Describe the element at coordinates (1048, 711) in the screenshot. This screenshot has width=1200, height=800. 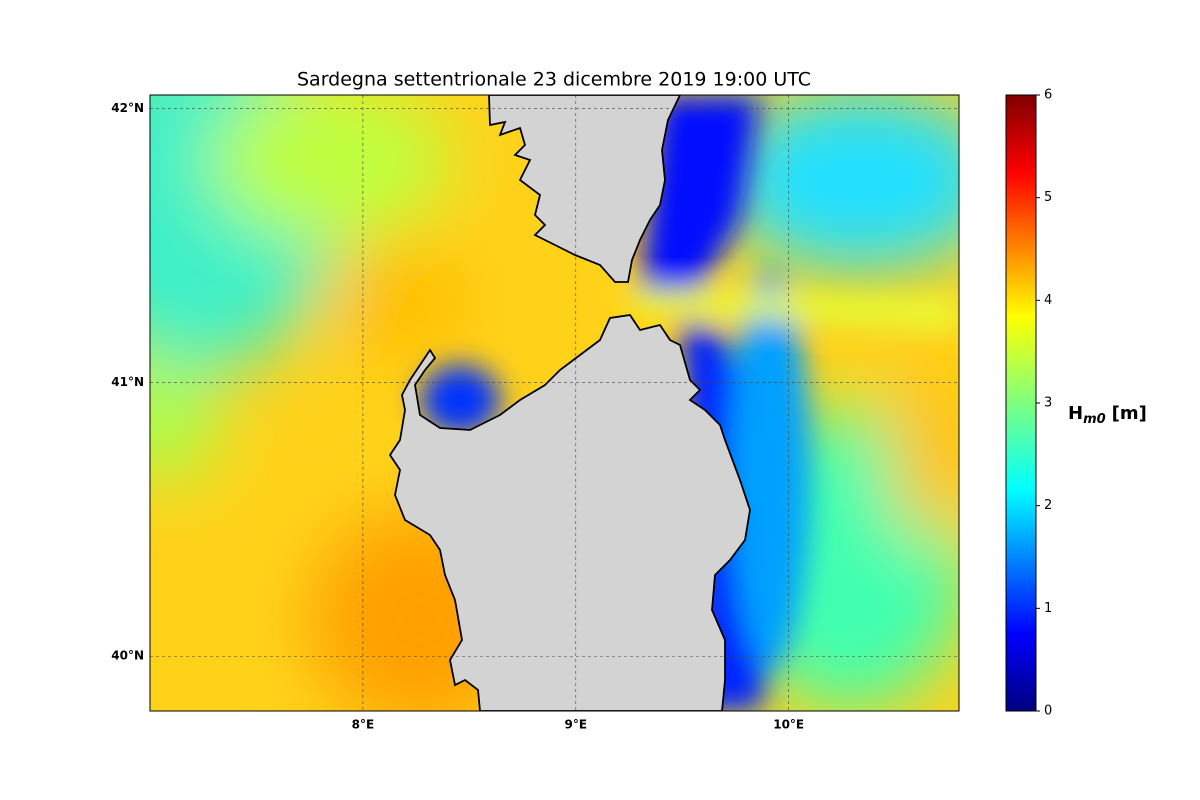
I see `colorbar-tick-label: 0` at that location.